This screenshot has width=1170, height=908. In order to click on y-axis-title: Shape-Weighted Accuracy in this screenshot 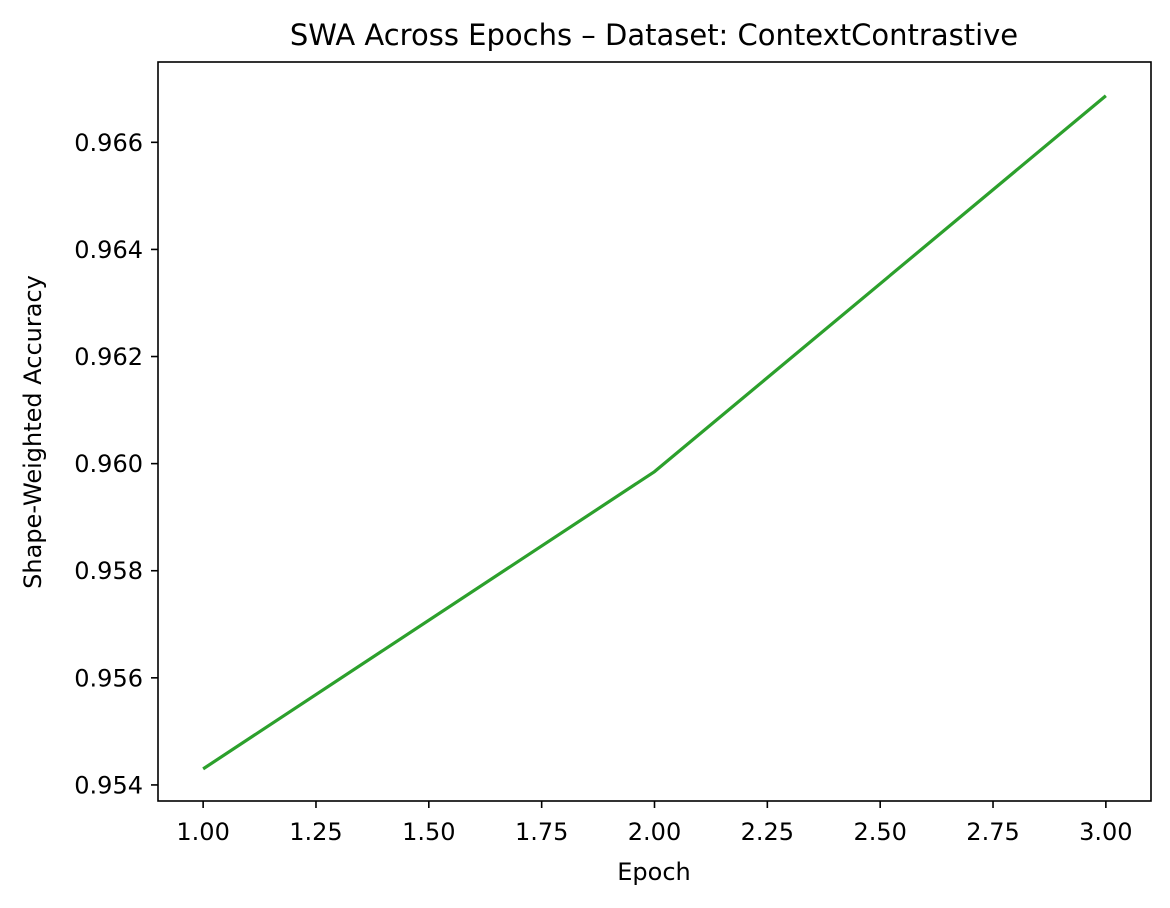, I will do `click(33, 432)`.